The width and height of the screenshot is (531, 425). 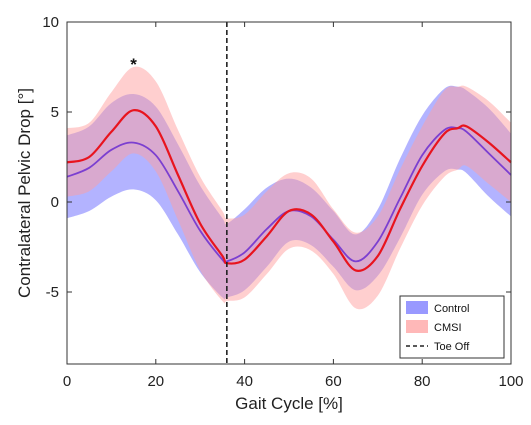 I want to click on significance-marker: *, so click(x=133, y=64).